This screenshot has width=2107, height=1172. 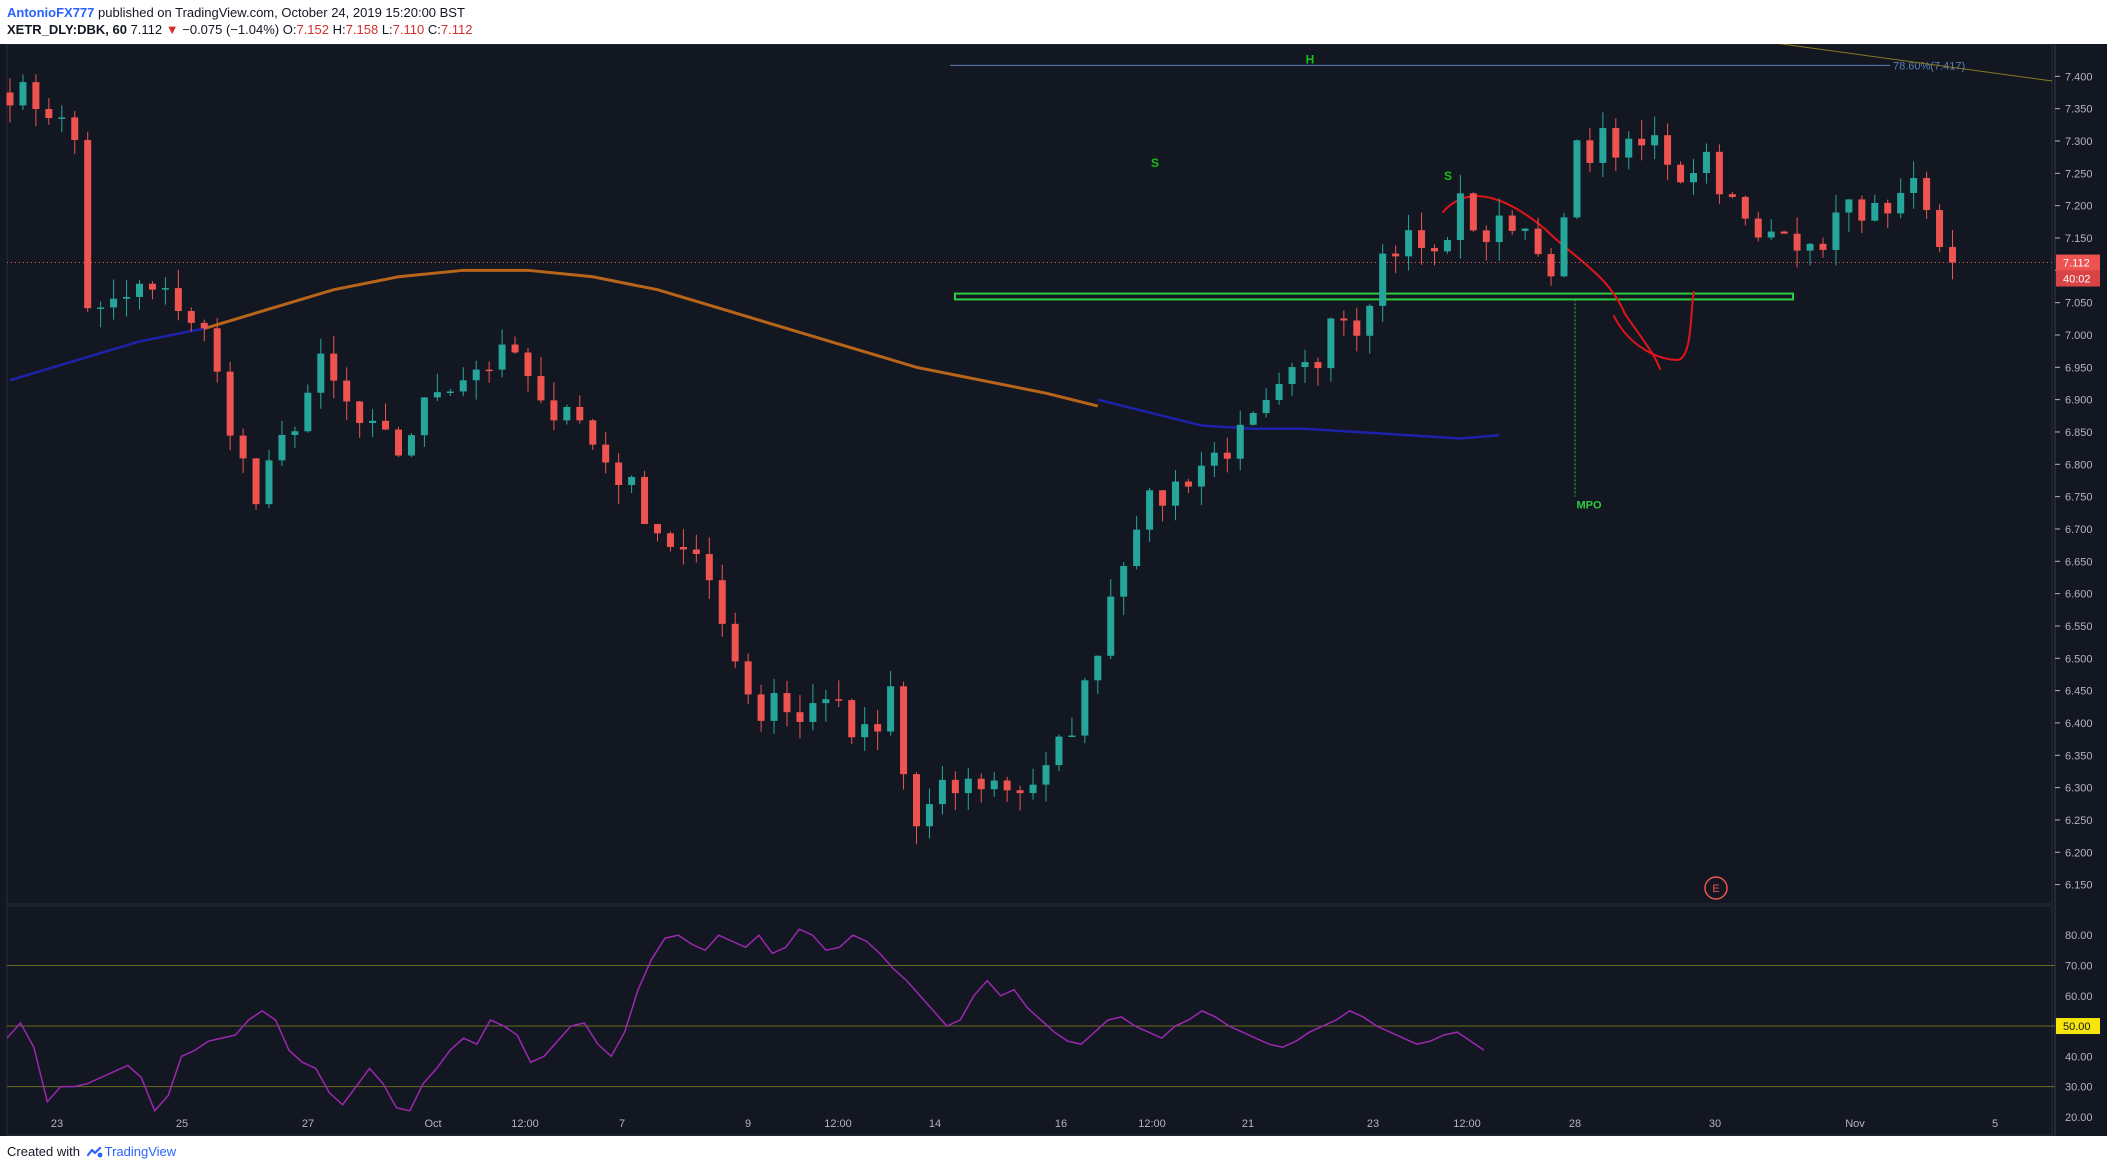 What do you see at coordinates (339, 29) in the screenshot?
I see `high-label: H:` at bounding box center [339, 29].